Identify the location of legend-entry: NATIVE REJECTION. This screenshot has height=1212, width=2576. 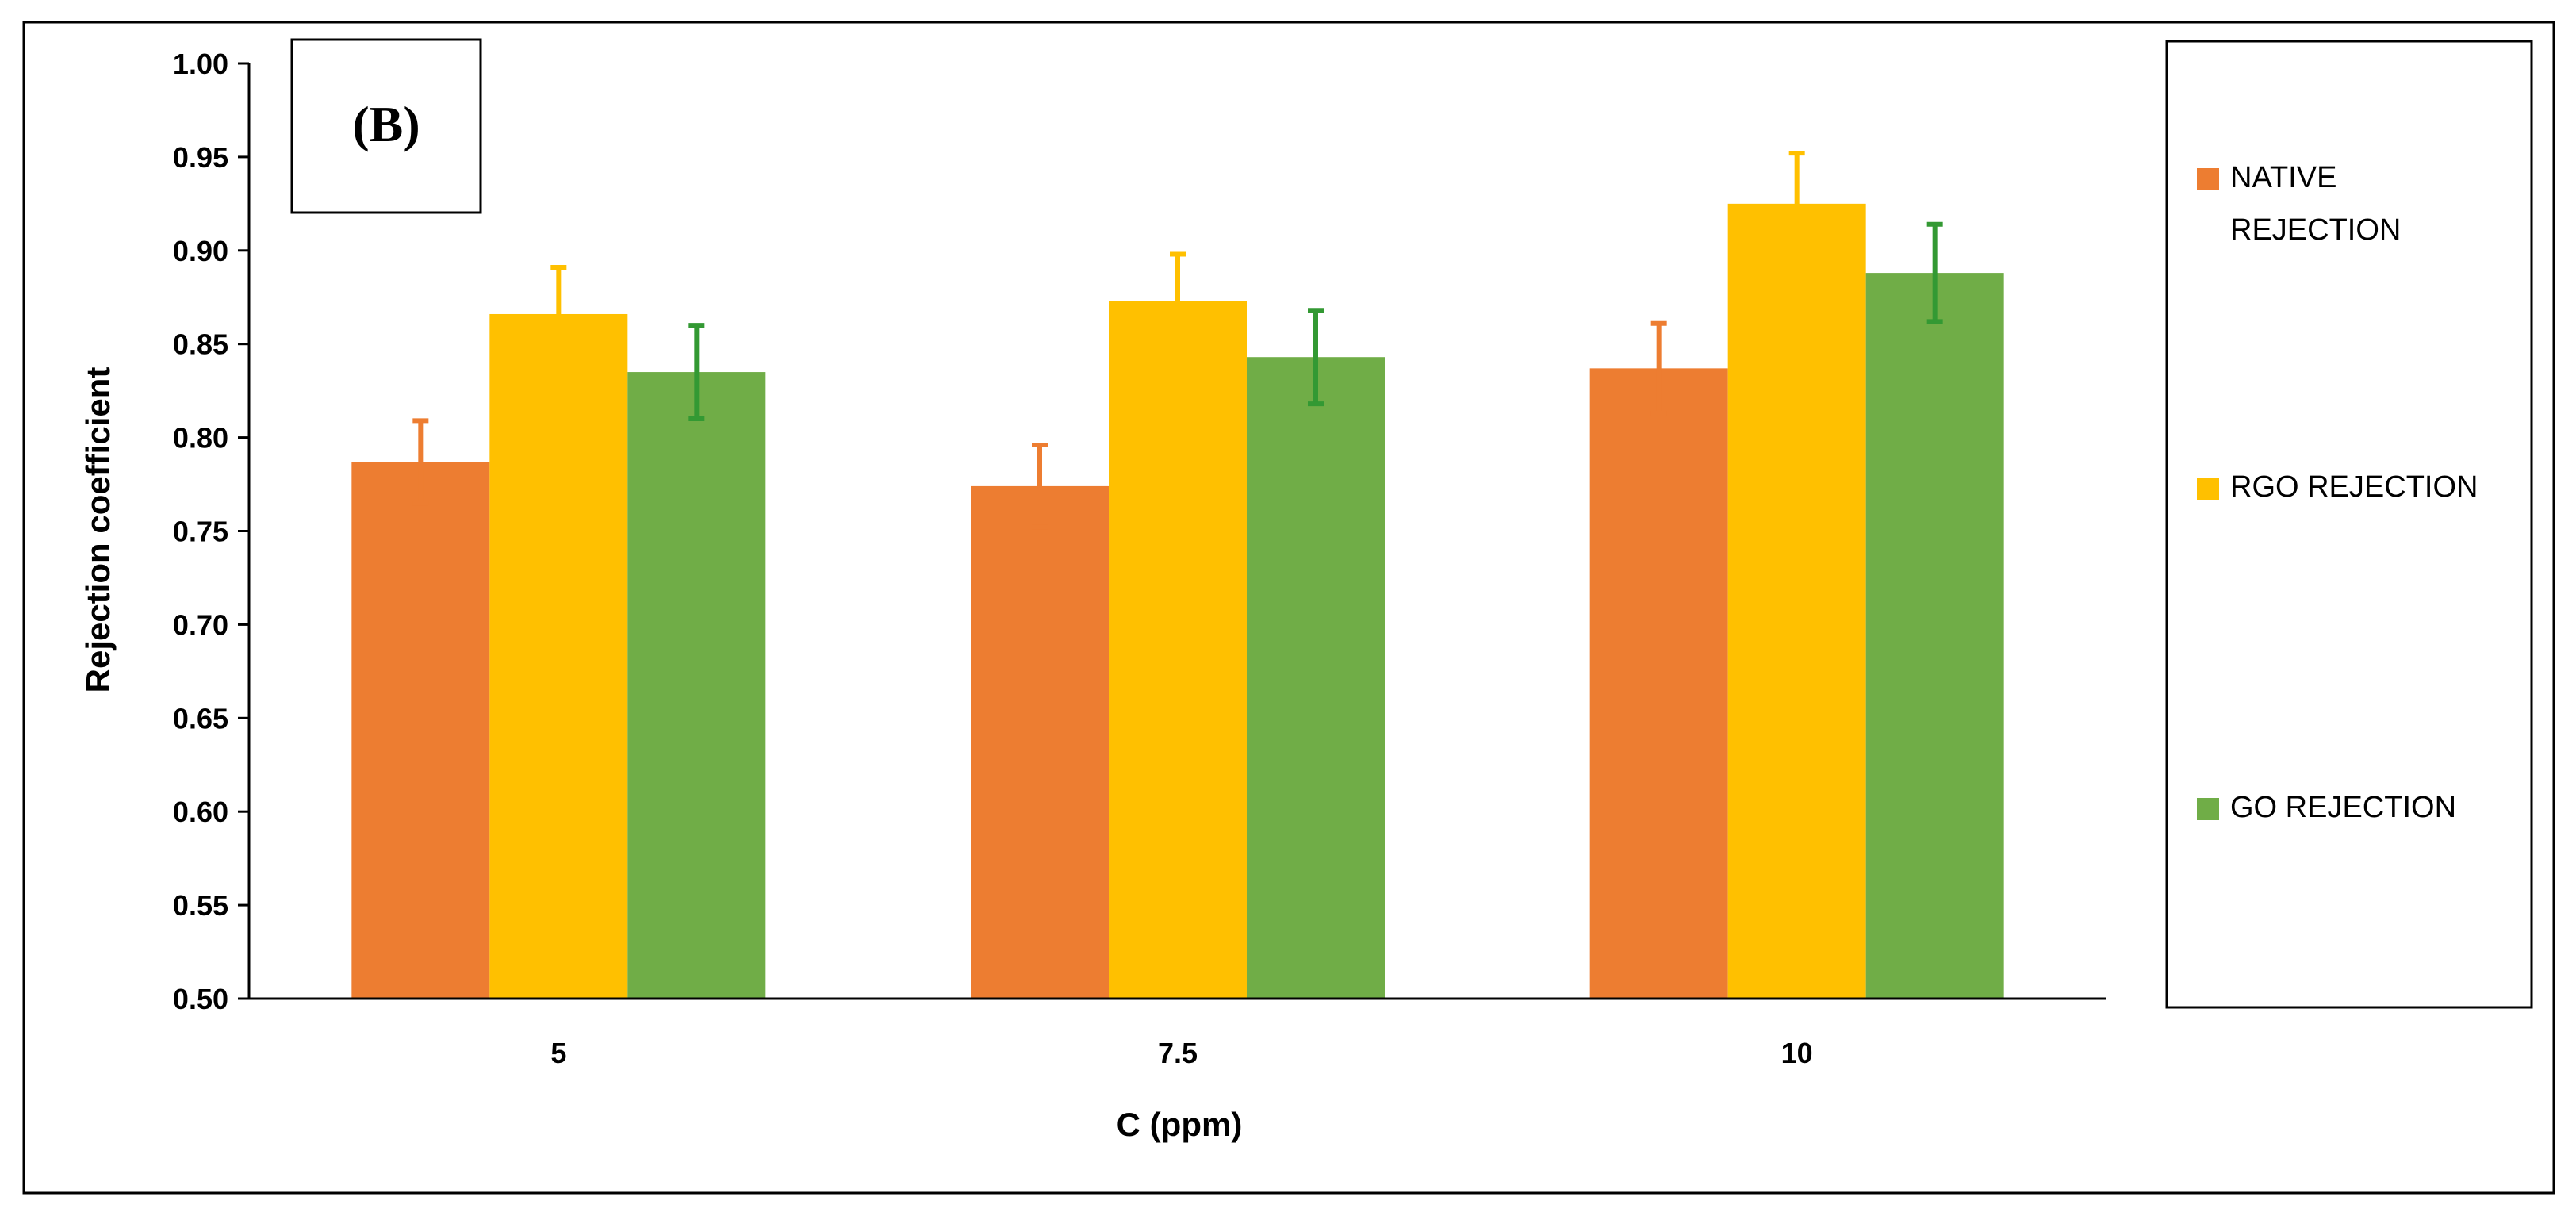
(2299, 204).